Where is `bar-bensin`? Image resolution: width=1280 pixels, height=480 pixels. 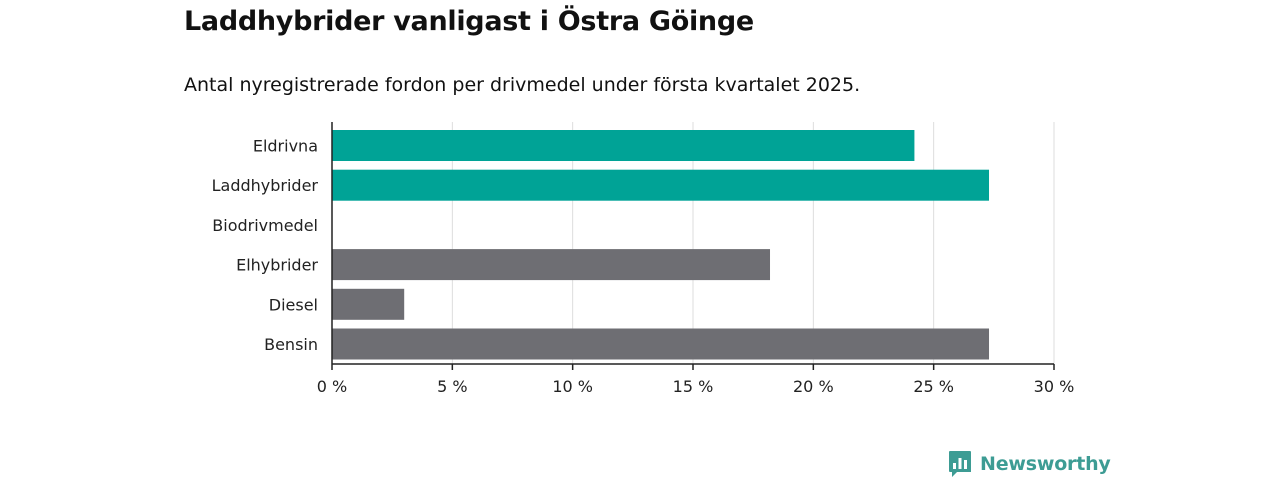
bar-bensin is located at coordinates (661, 344).